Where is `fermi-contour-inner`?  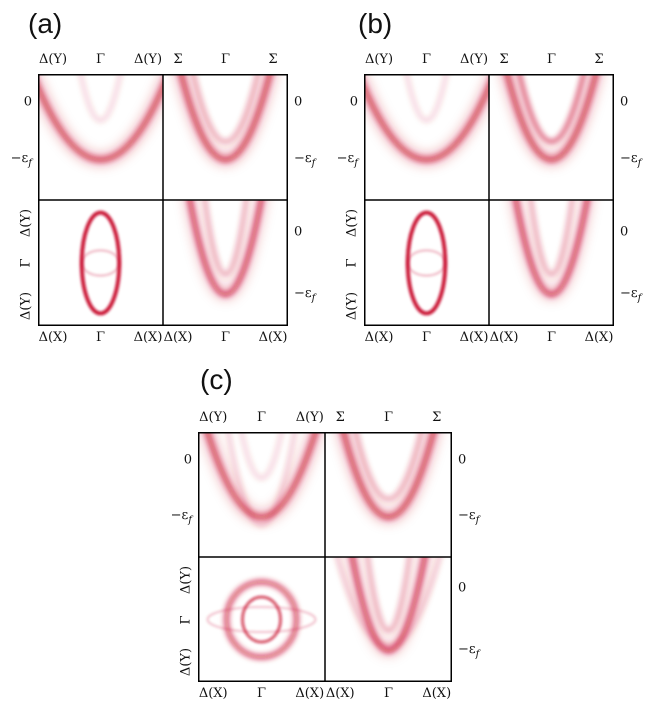 fermi-contour-inner is located at coordinates (261, 619).